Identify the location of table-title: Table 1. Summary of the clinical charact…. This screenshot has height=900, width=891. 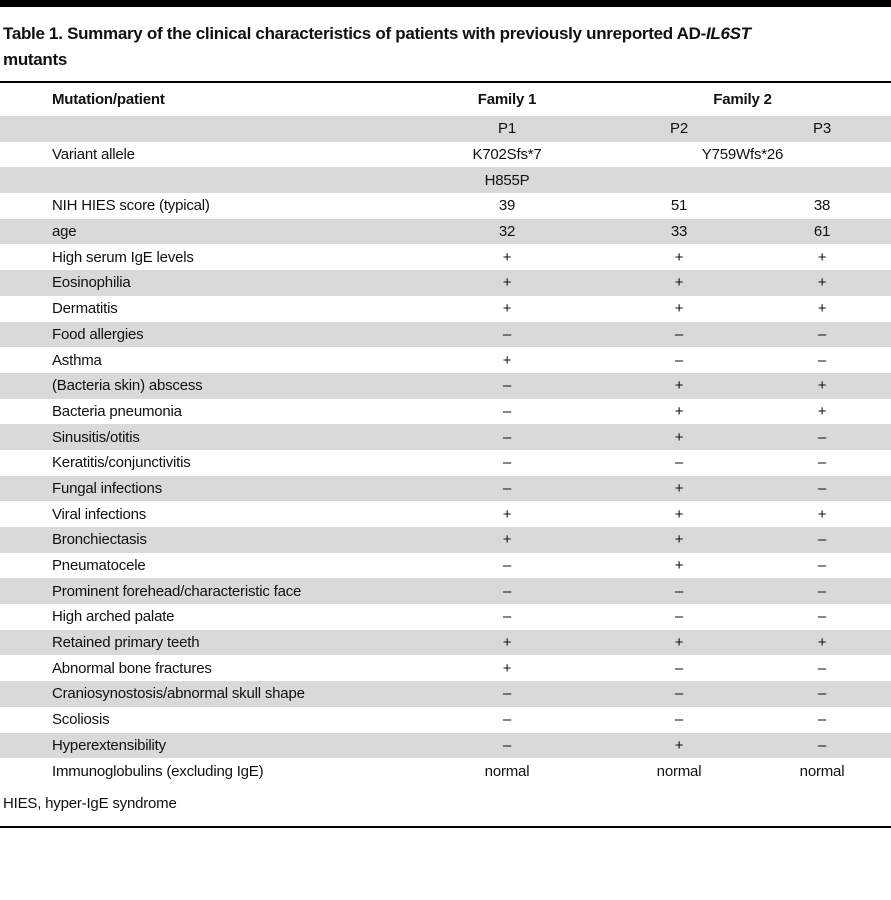
(447, 47).